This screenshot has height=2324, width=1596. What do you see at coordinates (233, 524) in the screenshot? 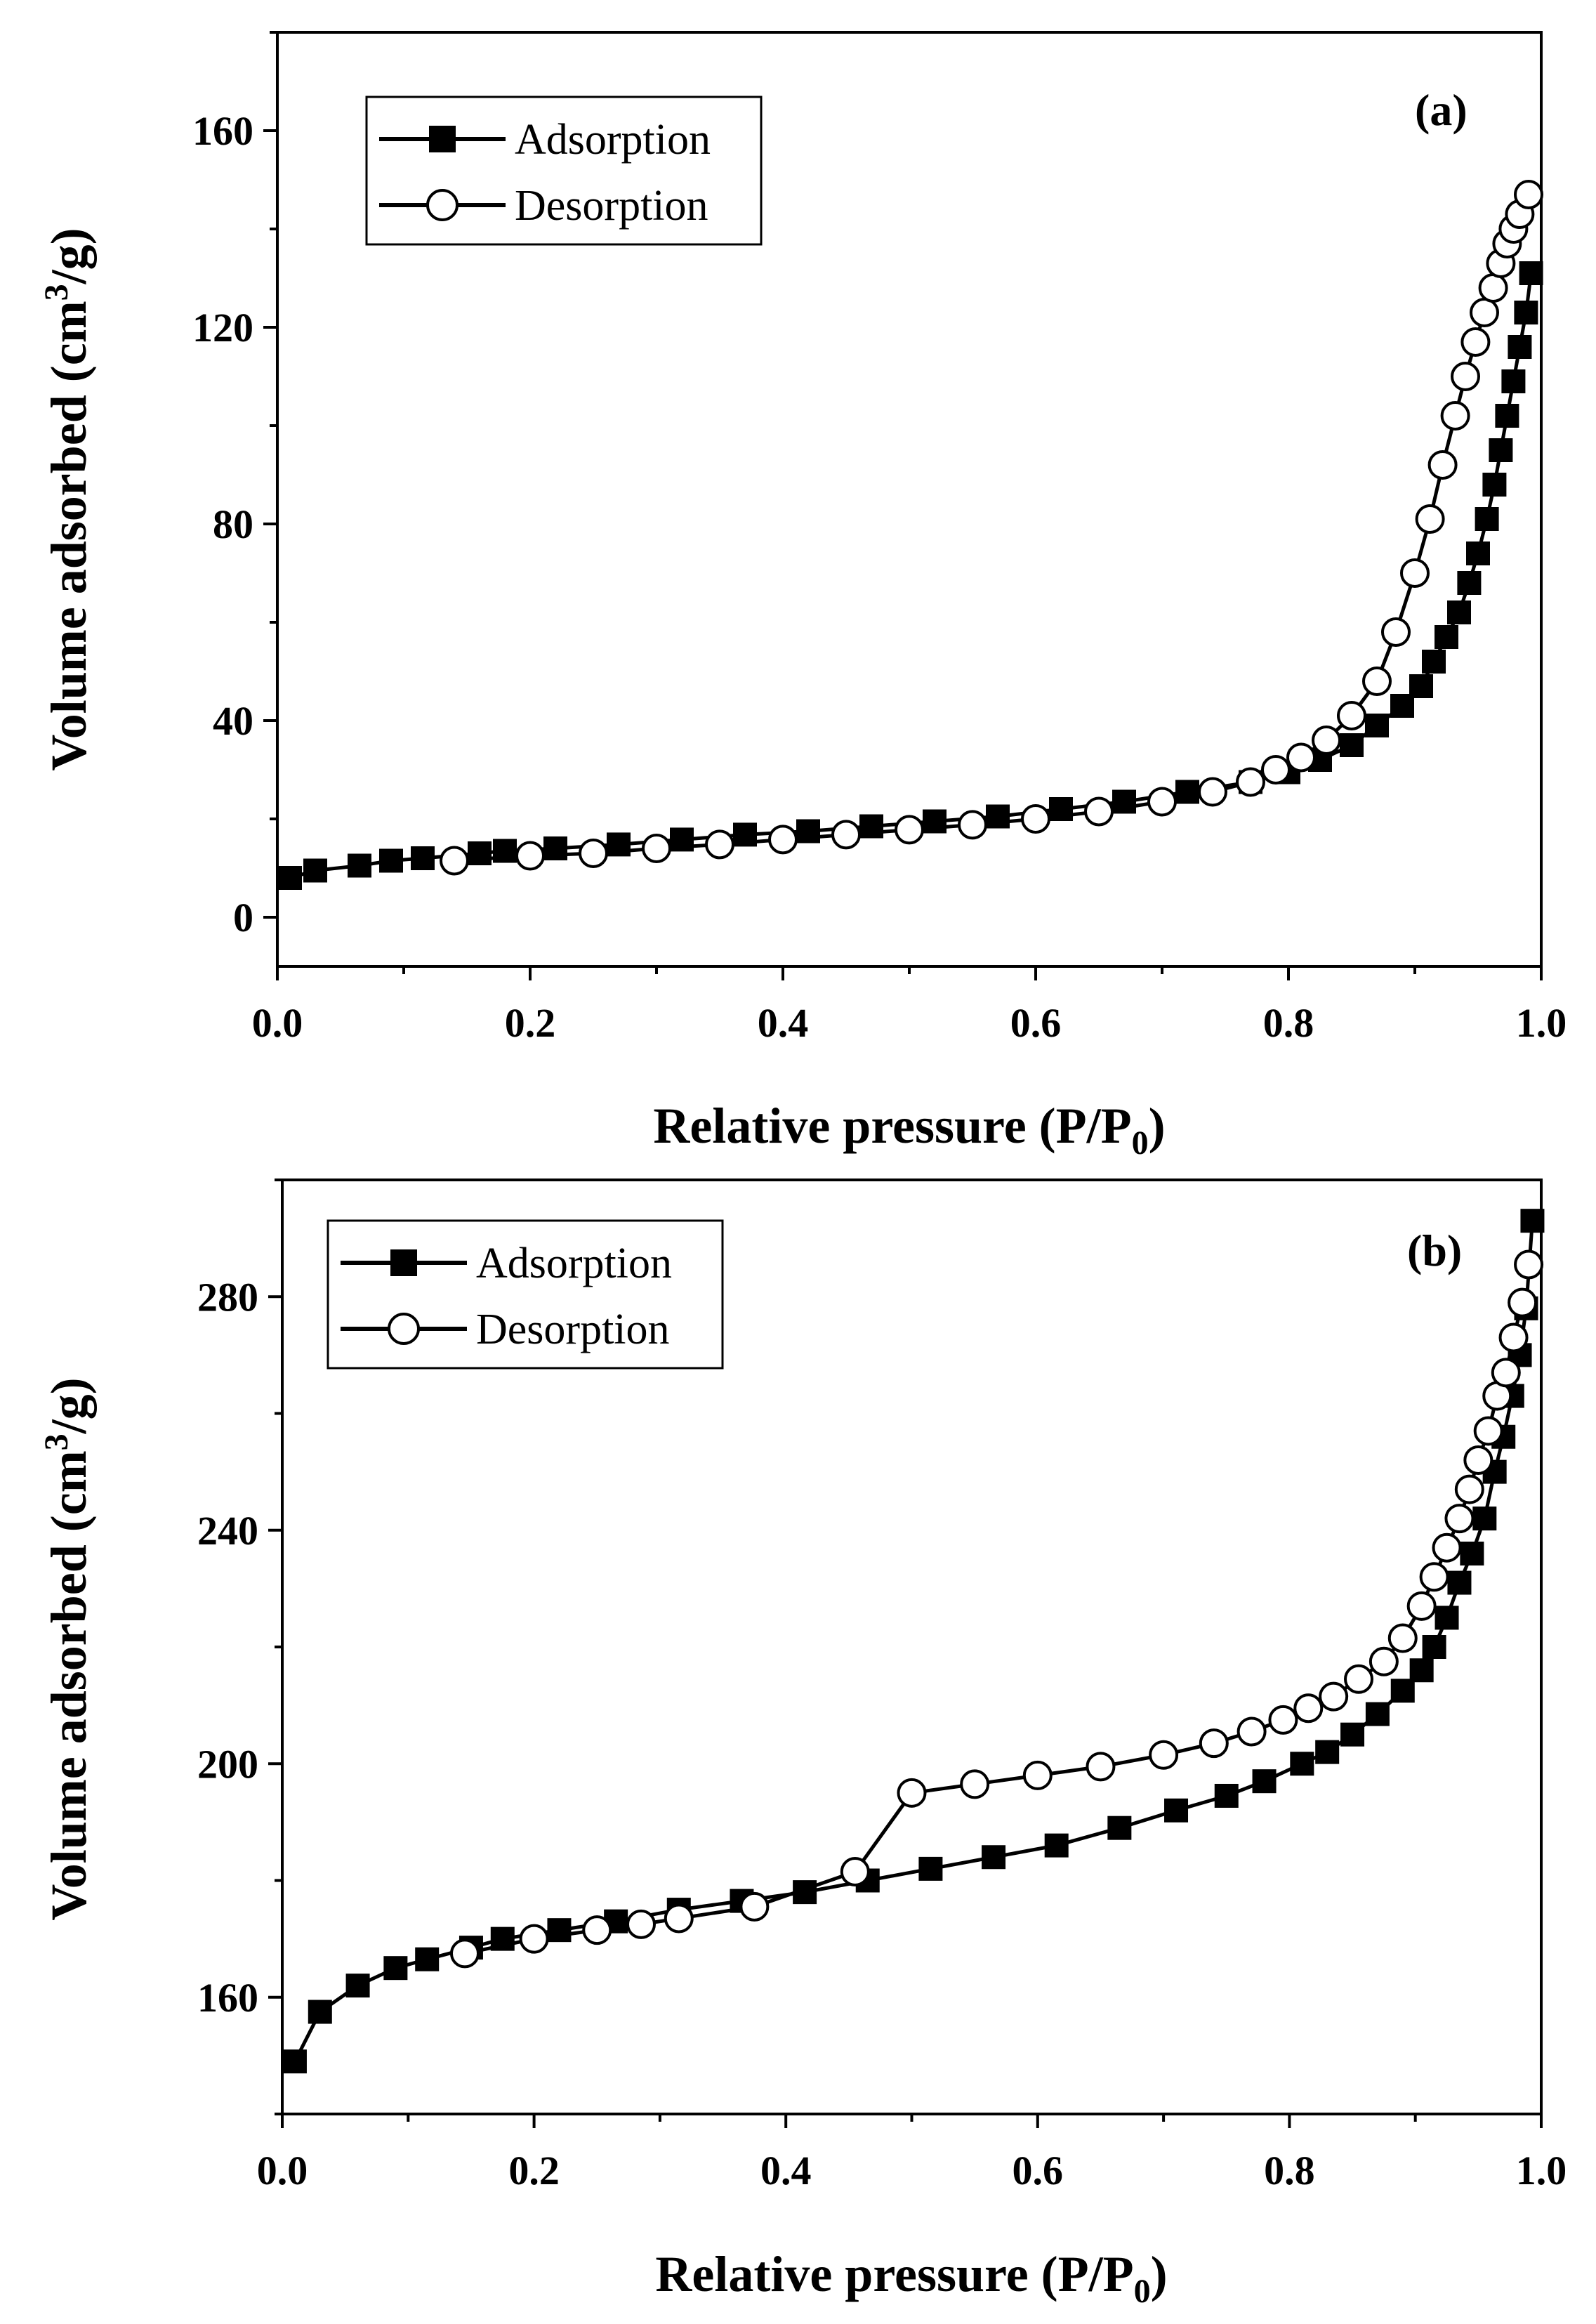
I see `y-tick-label-a: 80` at bounding box center [233, 524].